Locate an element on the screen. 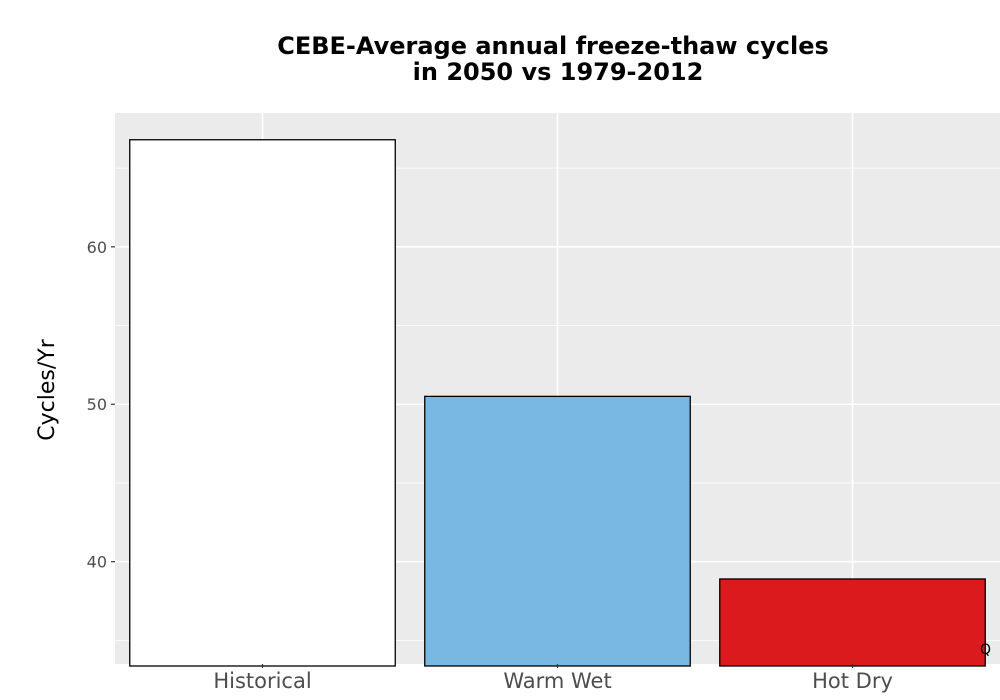 The width and height of the screenshot is (1000, 700). y-tick-label: 50 is located at coordinates (97, 404).